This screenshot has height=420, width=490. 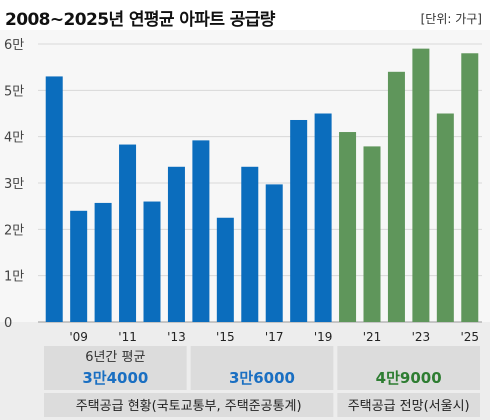 I want to click on y-tick-label: 0, so click(x=8, y=323).